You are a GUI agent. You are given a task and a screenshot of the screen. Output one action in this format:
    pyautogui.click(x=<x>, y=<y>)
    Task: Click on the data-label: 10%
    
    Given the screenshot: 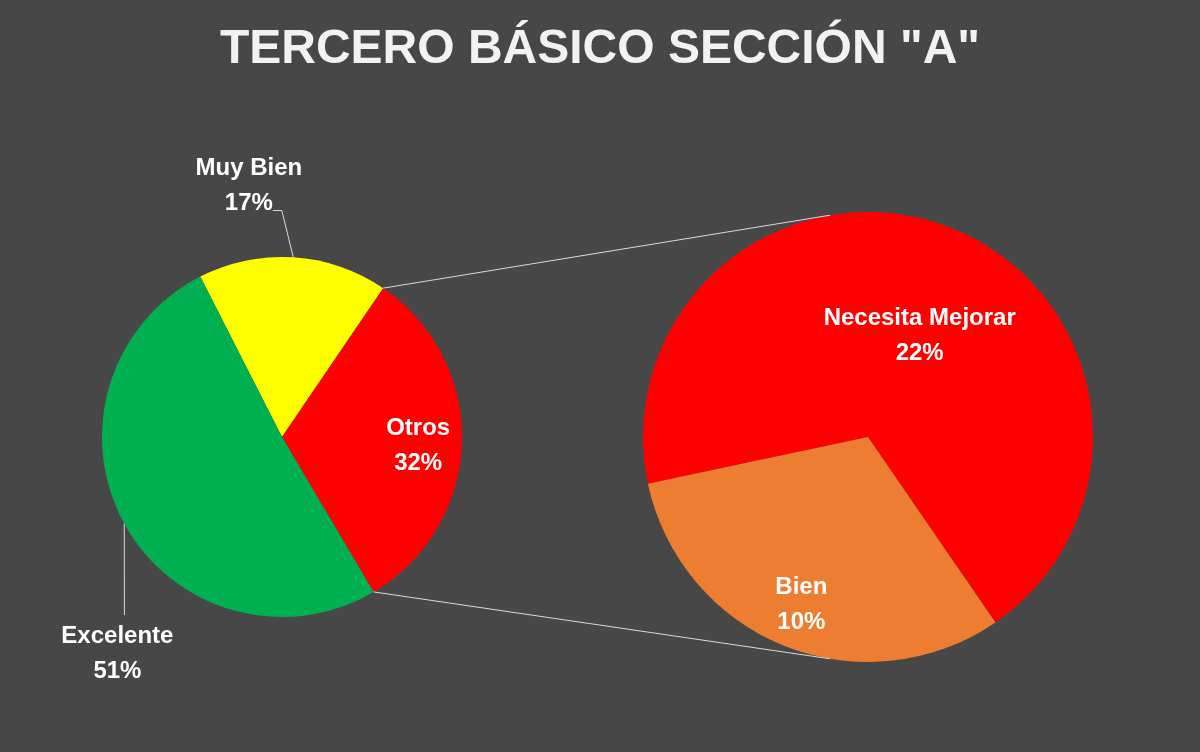 What is the action you would take?
    pyautogui.click(x=801, y=620)
    